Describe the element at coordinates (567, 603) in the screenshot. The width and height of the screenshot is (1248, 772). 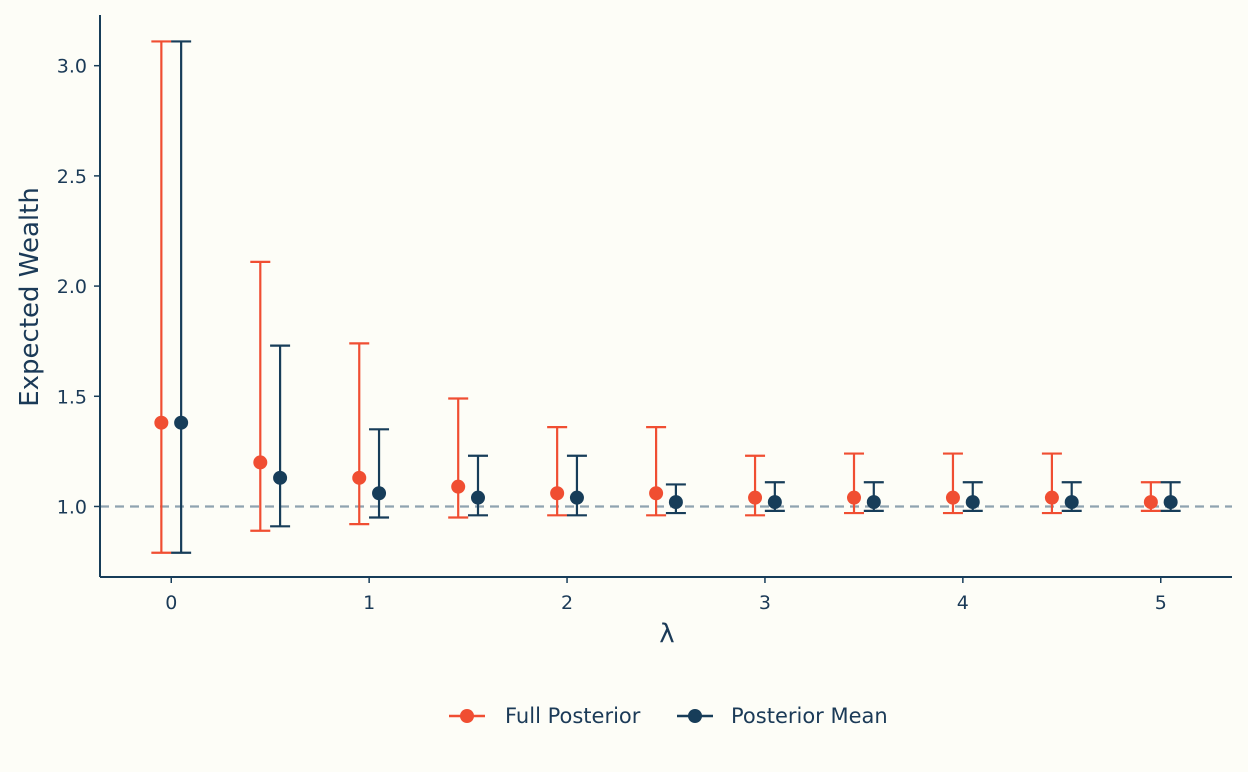
I see `x-tick-label: 2` at that location.